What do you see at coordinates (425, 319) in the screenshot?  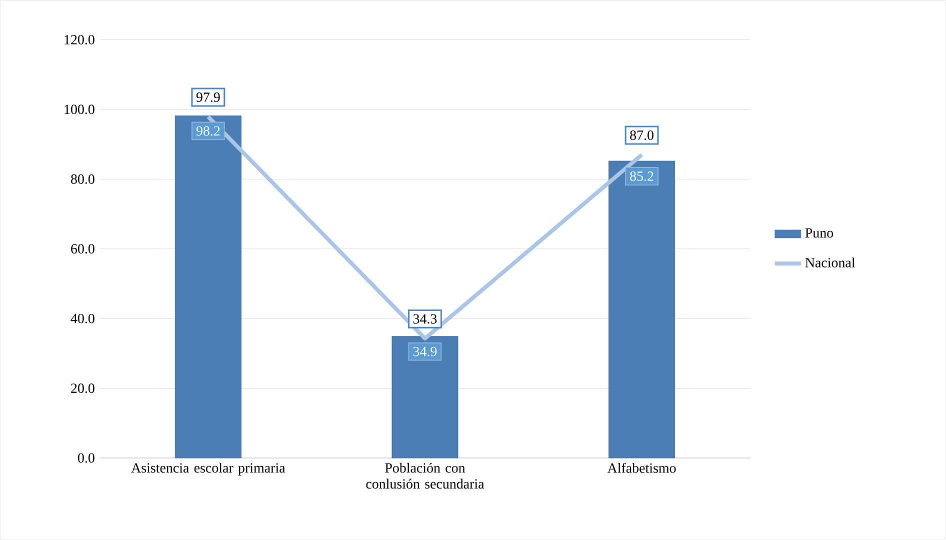 I see `data-label: 34.3` at bounding box center [425, 319].